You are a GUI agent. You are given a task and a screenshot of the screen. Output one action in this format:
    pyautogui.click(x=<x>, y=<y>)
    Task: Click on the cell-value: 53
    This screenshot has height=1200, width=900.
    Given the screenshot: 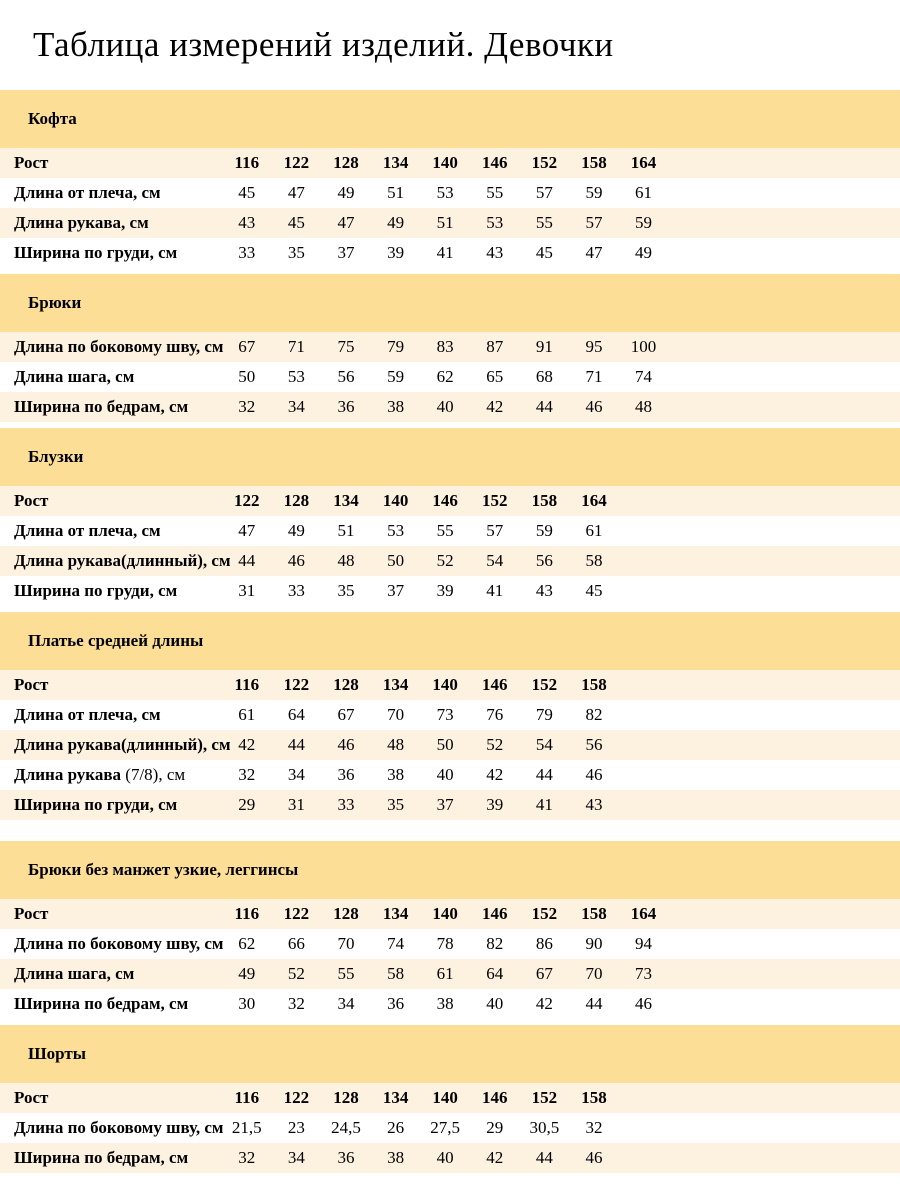 What is the action you would take?
    pyautogui.click(x=445, y=192)
    